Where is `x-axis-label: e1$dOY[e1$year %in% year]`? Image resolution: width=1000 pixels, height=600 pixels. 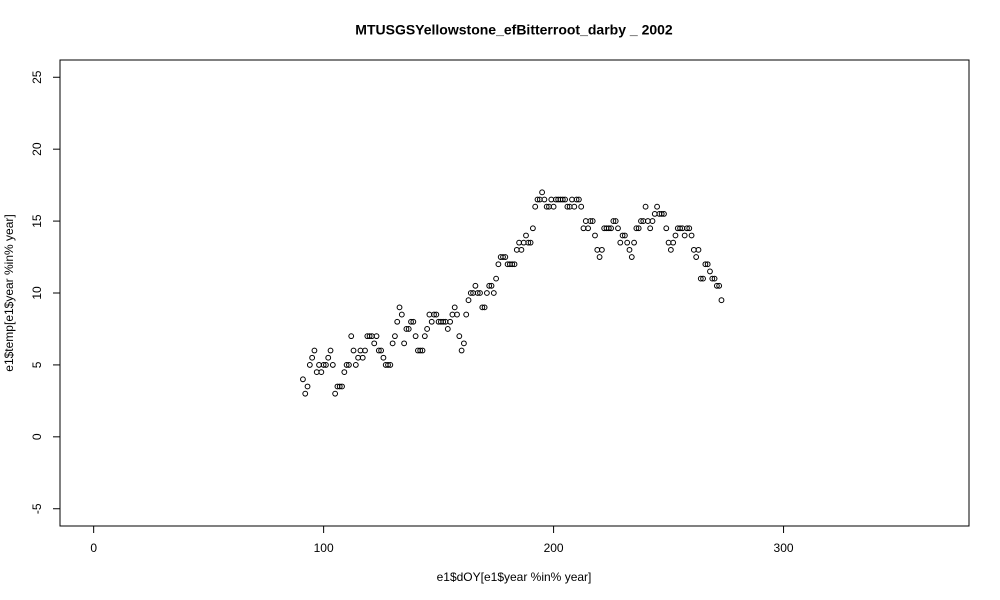 x-axis-label: e1$dOY[e1$year %in% year] is located at coordinates (514, 577).